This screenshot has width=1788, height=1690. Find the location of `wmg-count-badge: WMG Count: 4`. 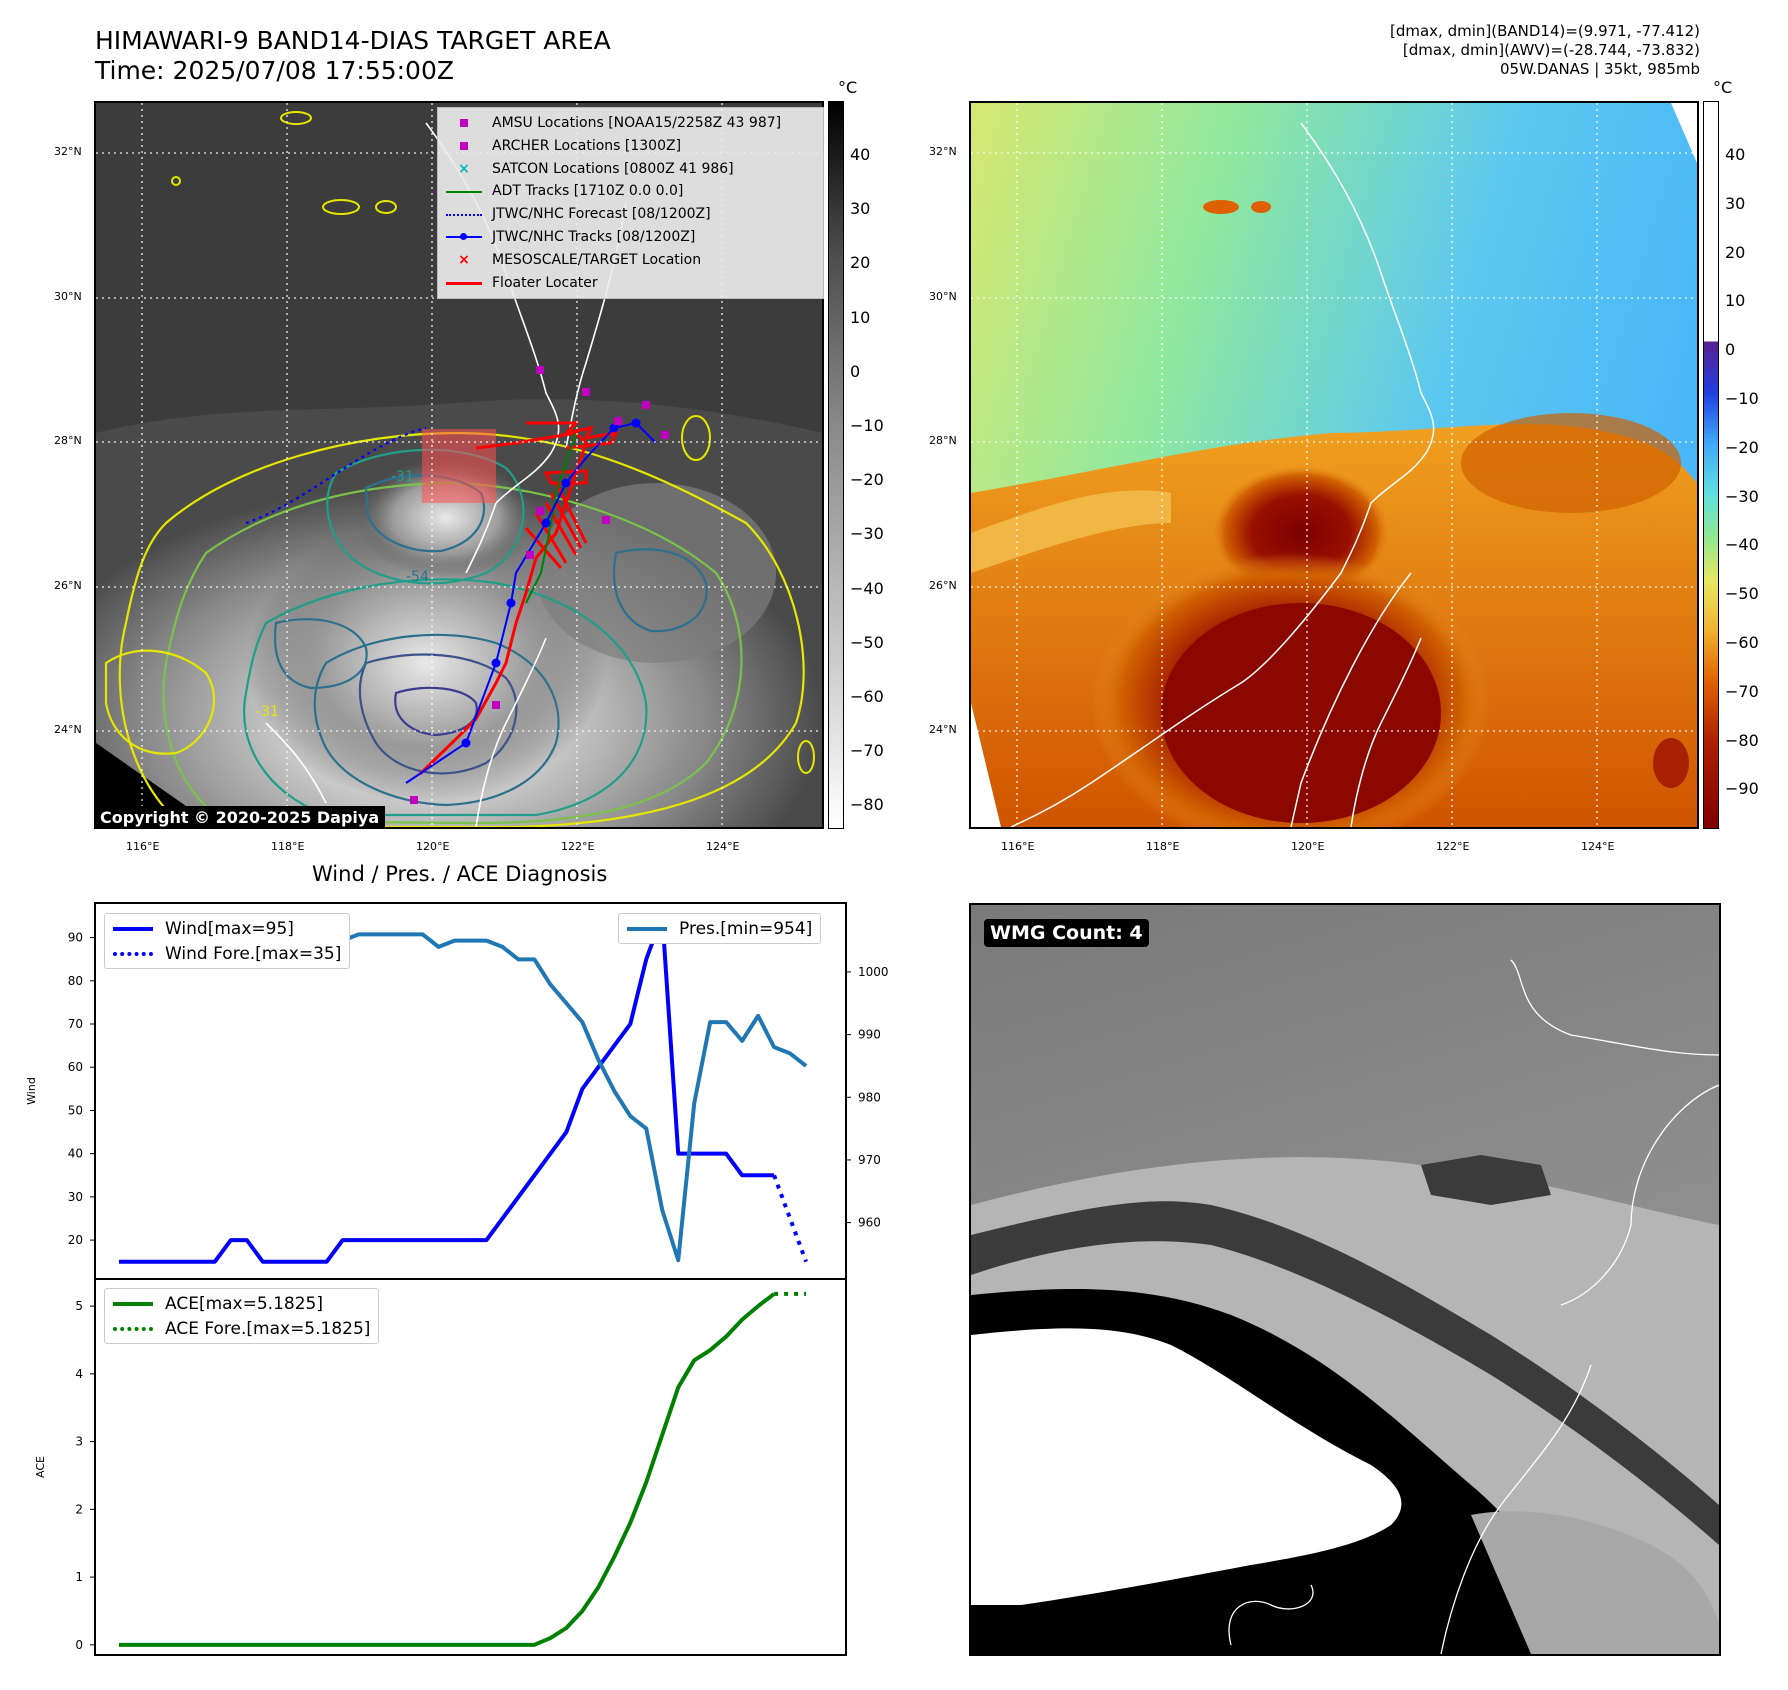

wmg-count-badge: WMG Count: 4 is located at coordinates (1066, 933).